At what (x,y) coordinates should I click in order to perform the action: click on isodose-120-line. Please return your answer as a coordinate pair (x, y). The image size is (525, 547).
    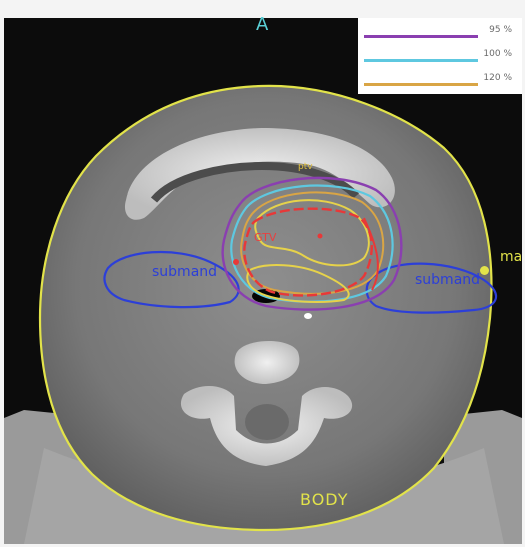
    Looking at the image, I should click on (312, 243).